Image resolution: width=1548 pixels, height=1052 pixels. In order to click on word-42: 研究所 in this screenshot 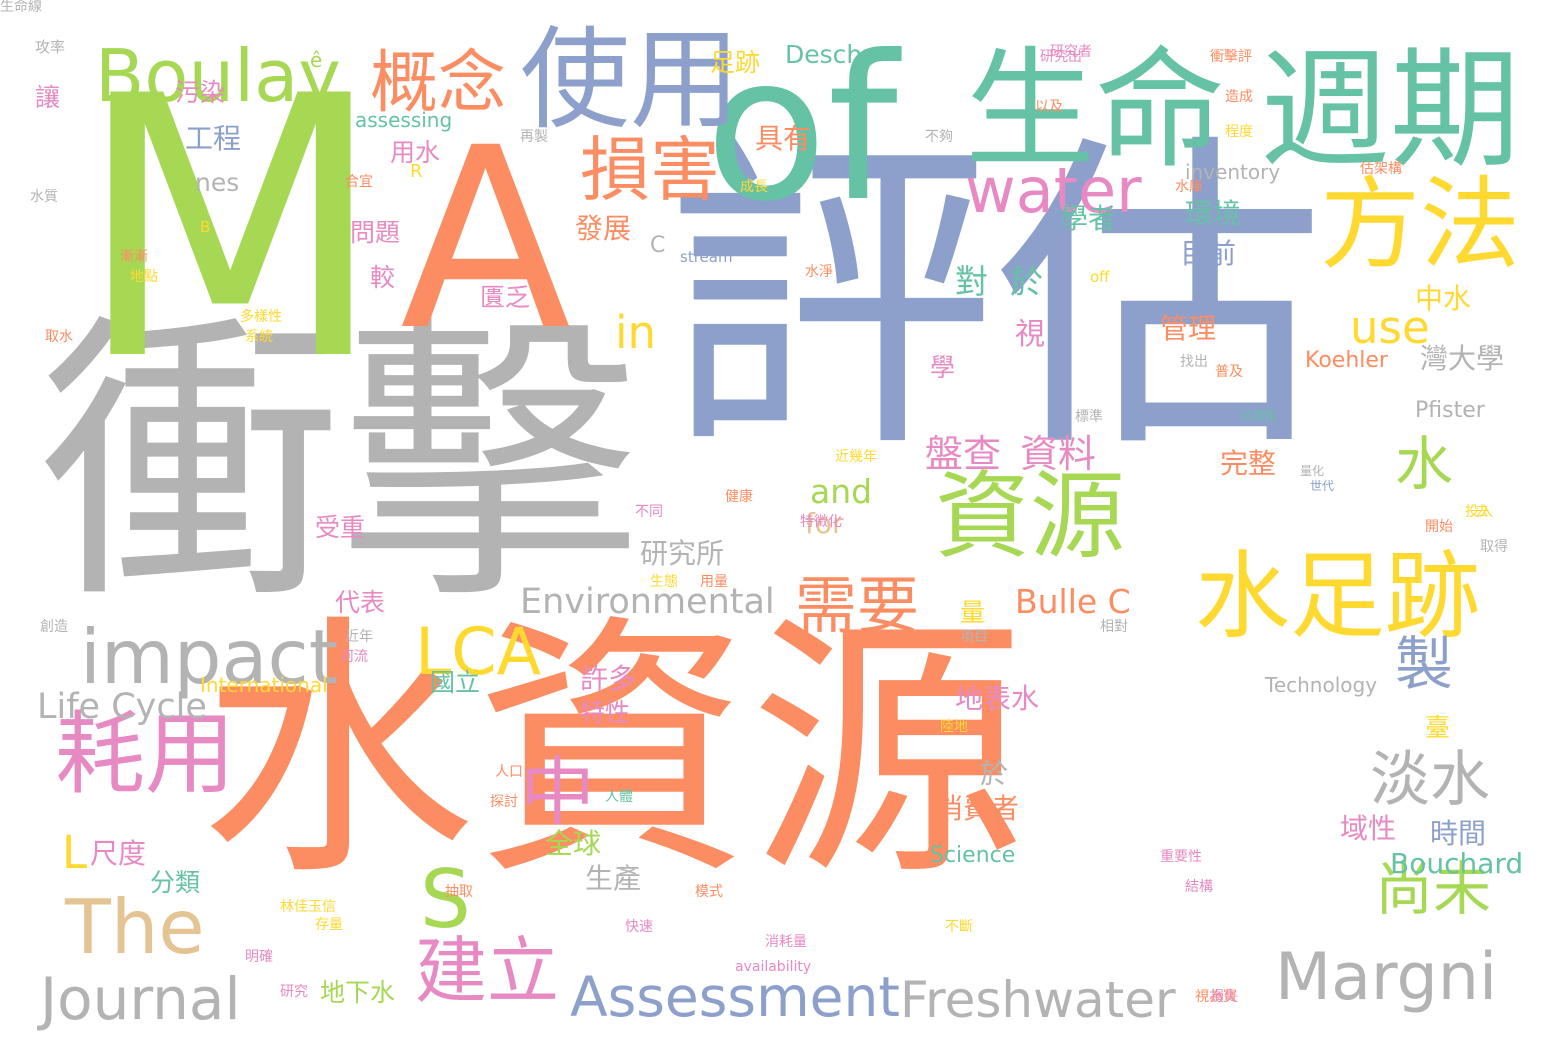, I will do `click(682, 553)`.